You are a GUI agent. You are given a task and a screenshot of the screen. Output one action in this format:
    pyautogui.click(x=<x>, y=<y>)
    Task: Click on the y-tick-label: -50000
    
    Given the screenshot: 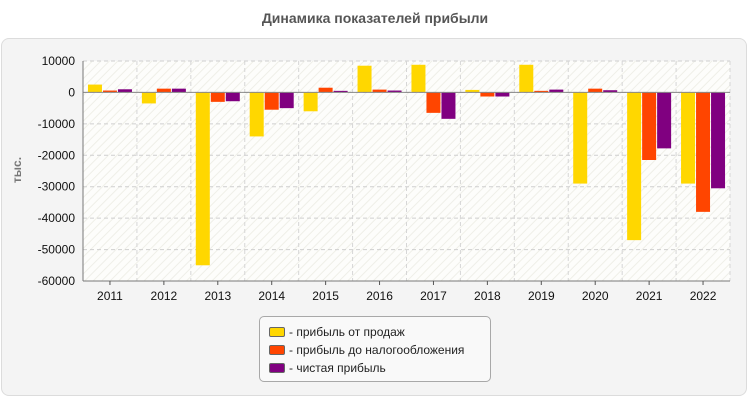 What is the action you would take?
    pyautogui.click(x=57, y=250)
    